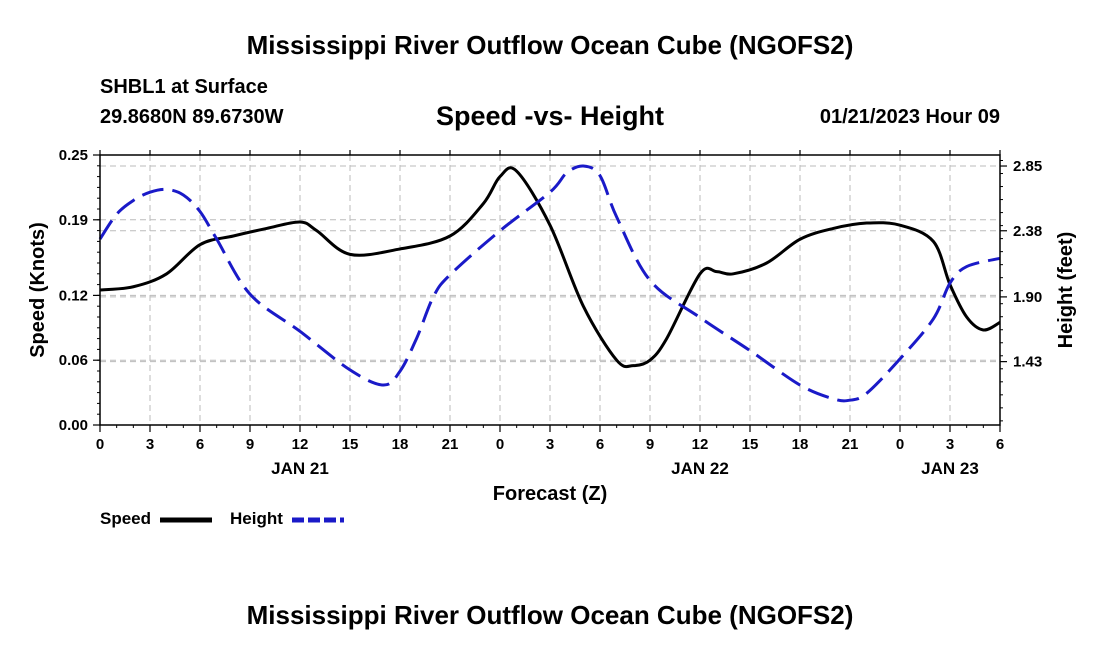 The image size is (1100, 650). What do you see at coordinates (38, 290) in the screenshot?
I see `y-axis-title: Speed (Knots)` at bounding box center [38, 290].